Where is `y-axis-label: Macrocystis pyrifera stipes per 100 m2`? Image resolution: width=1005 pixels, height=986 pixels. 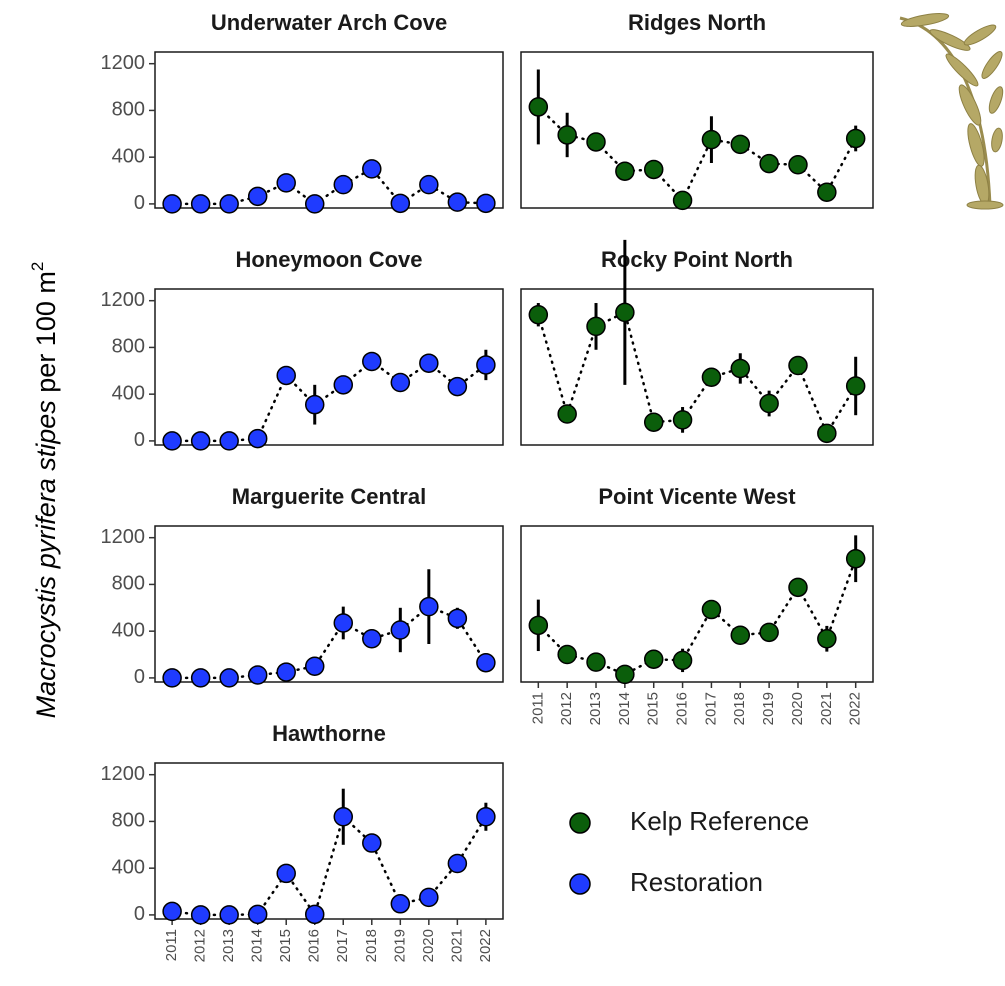
y-axis-label: Macrocystis pyrifera stipes per 100 m2 is located at coordinates (44, 490).